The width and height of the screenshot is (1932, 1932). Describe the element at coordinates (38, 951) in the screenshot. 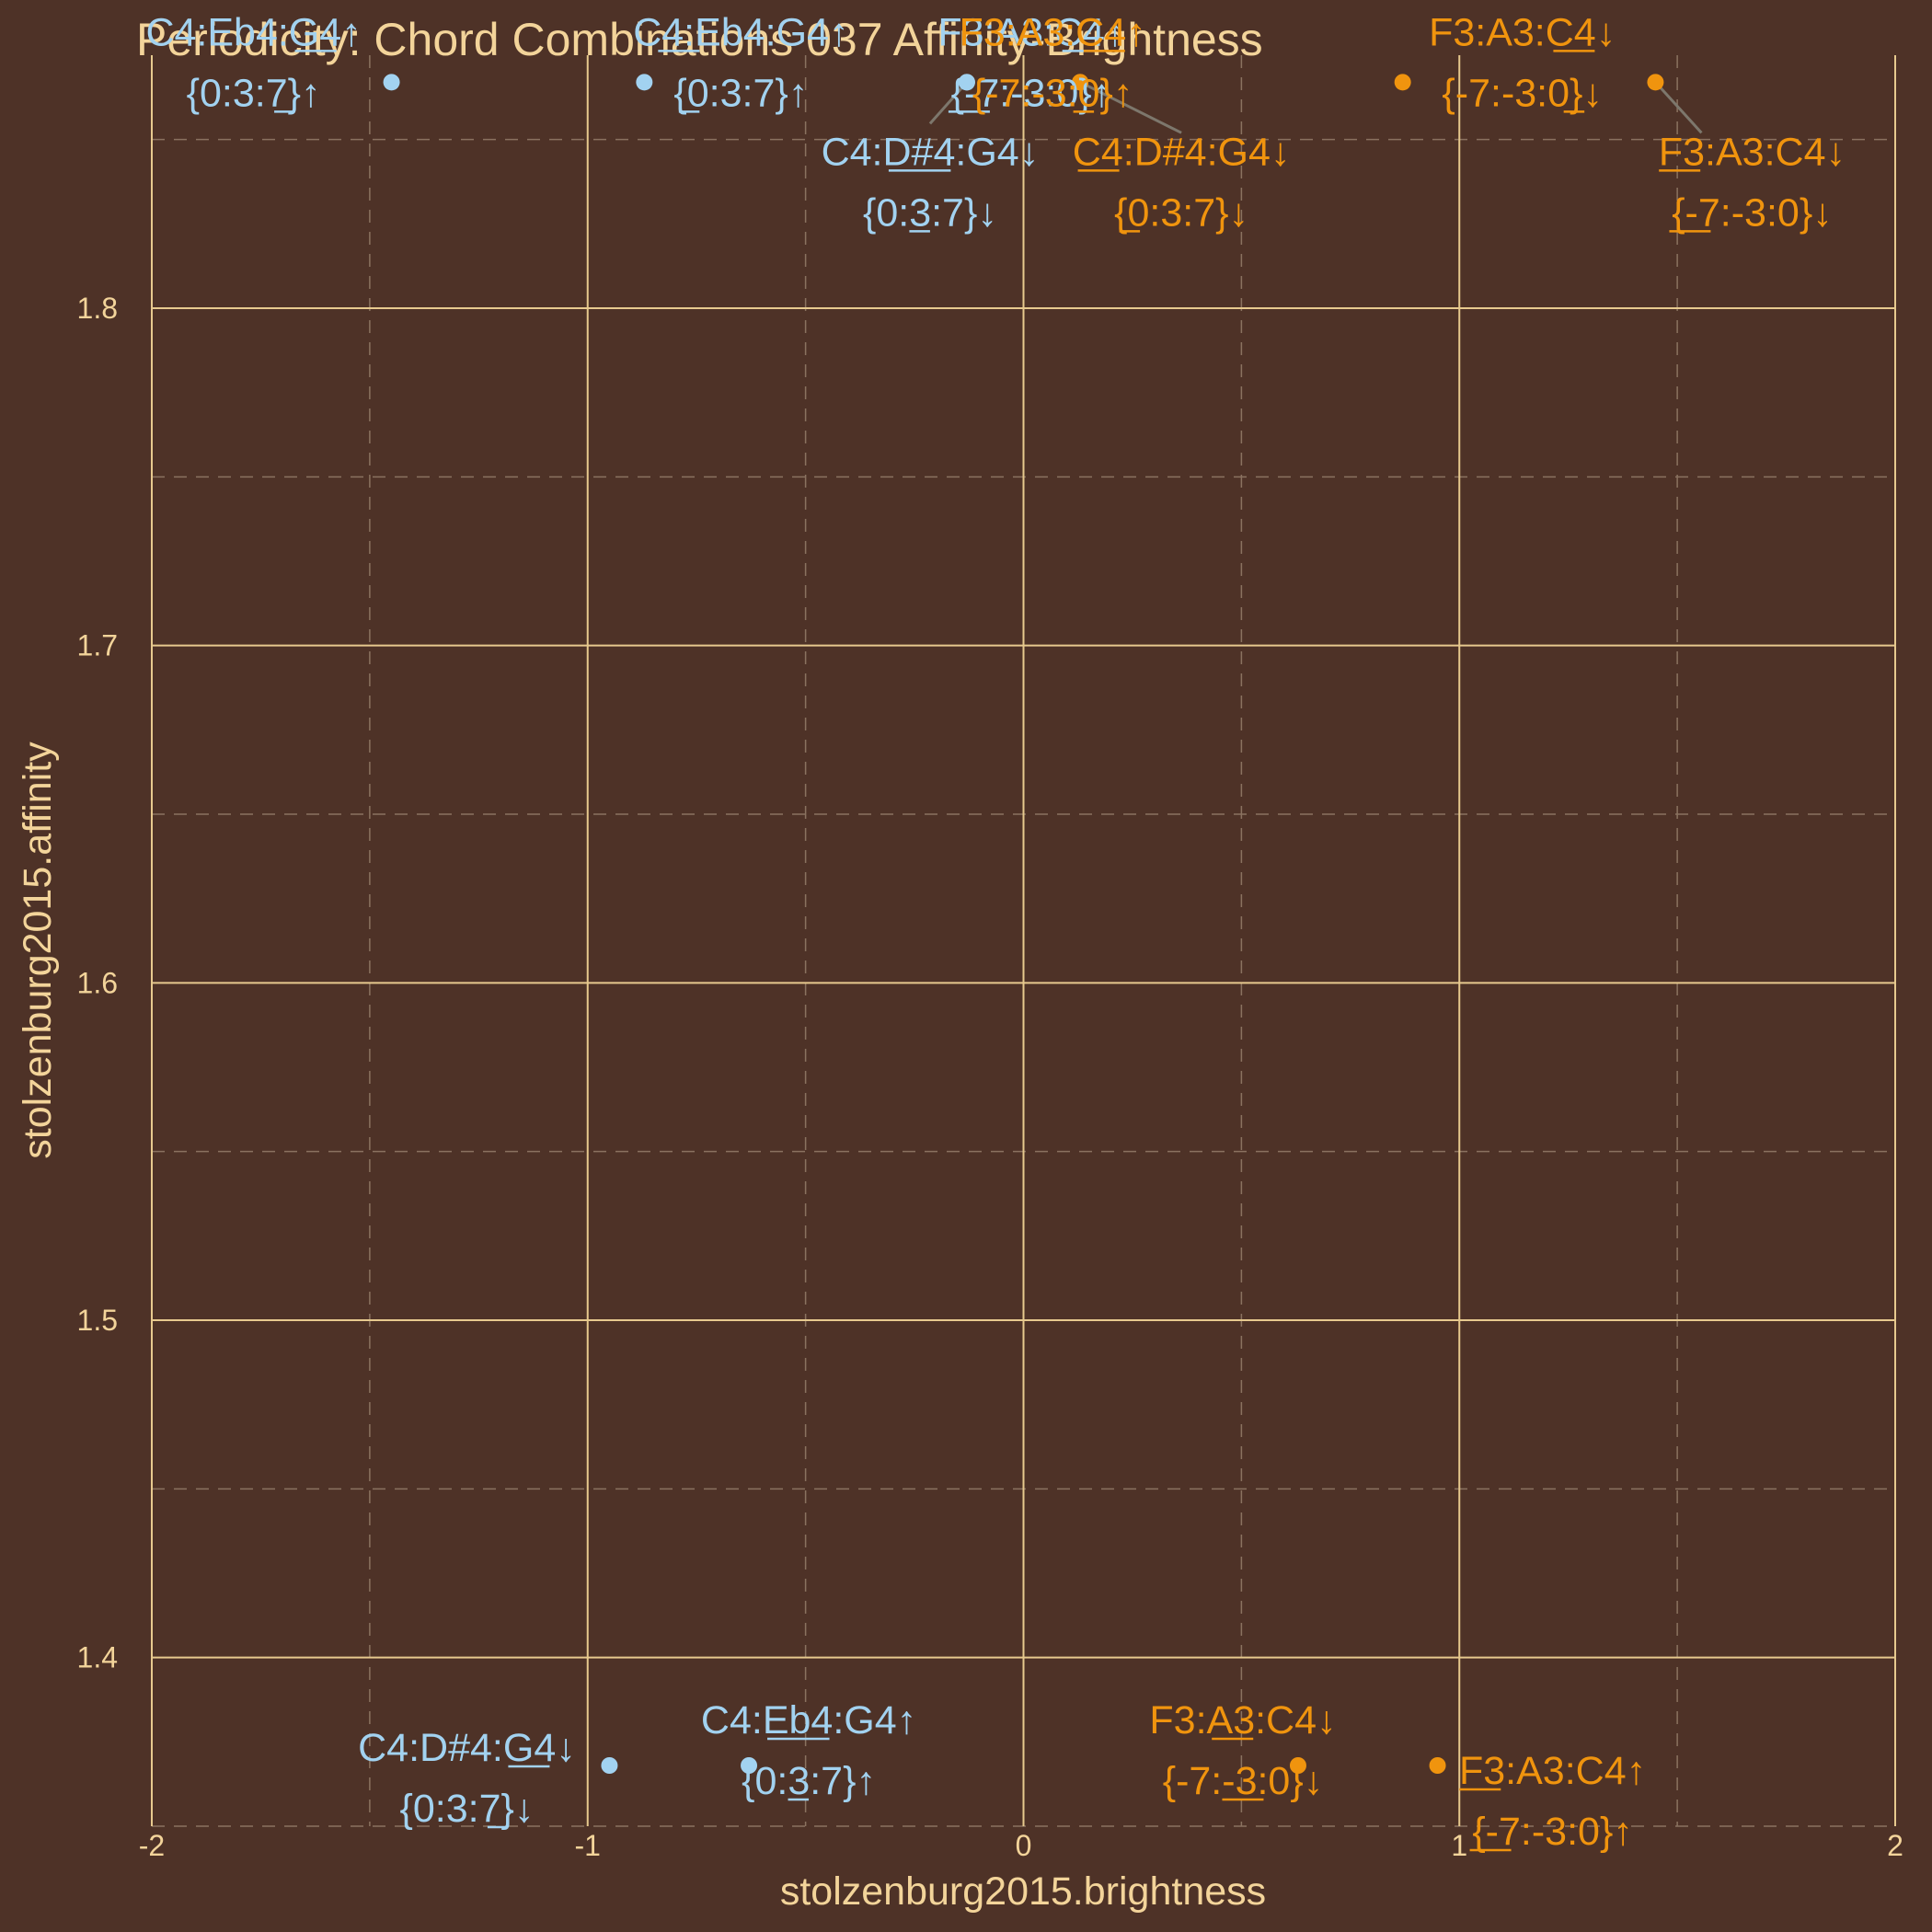

I see `y-axis-title: stolzenburg2015.affinity` at that location.